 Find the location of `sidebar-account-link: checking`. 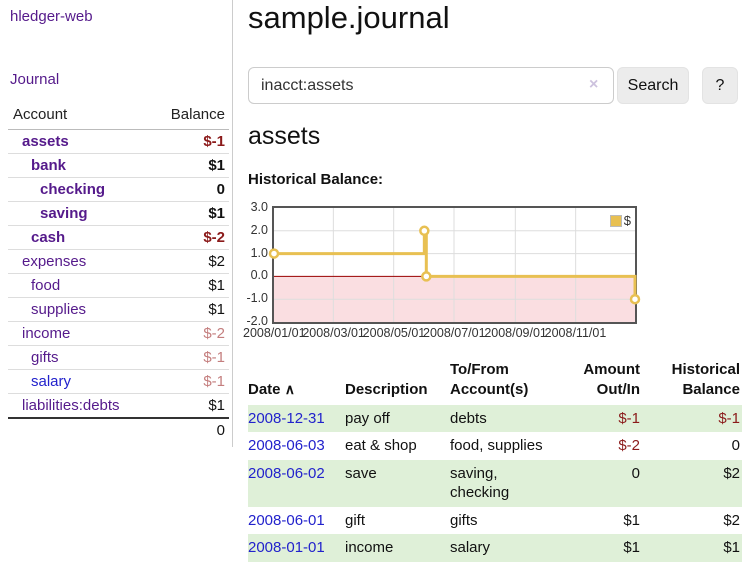

sidebar-account-link: checking is located at coordinates (73, 189).